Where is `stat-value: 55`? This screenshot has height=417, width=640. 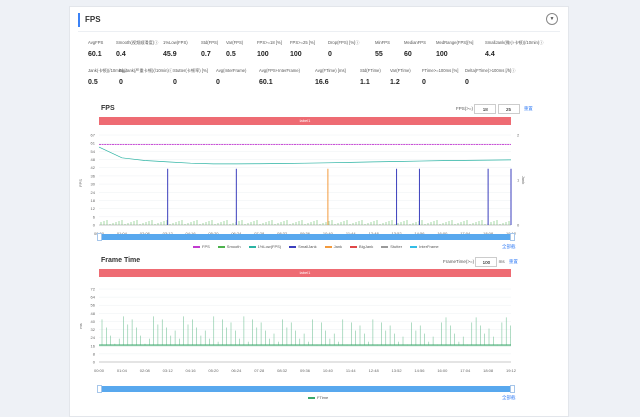
stat-value: 55 is located at coordinates (379, 54).